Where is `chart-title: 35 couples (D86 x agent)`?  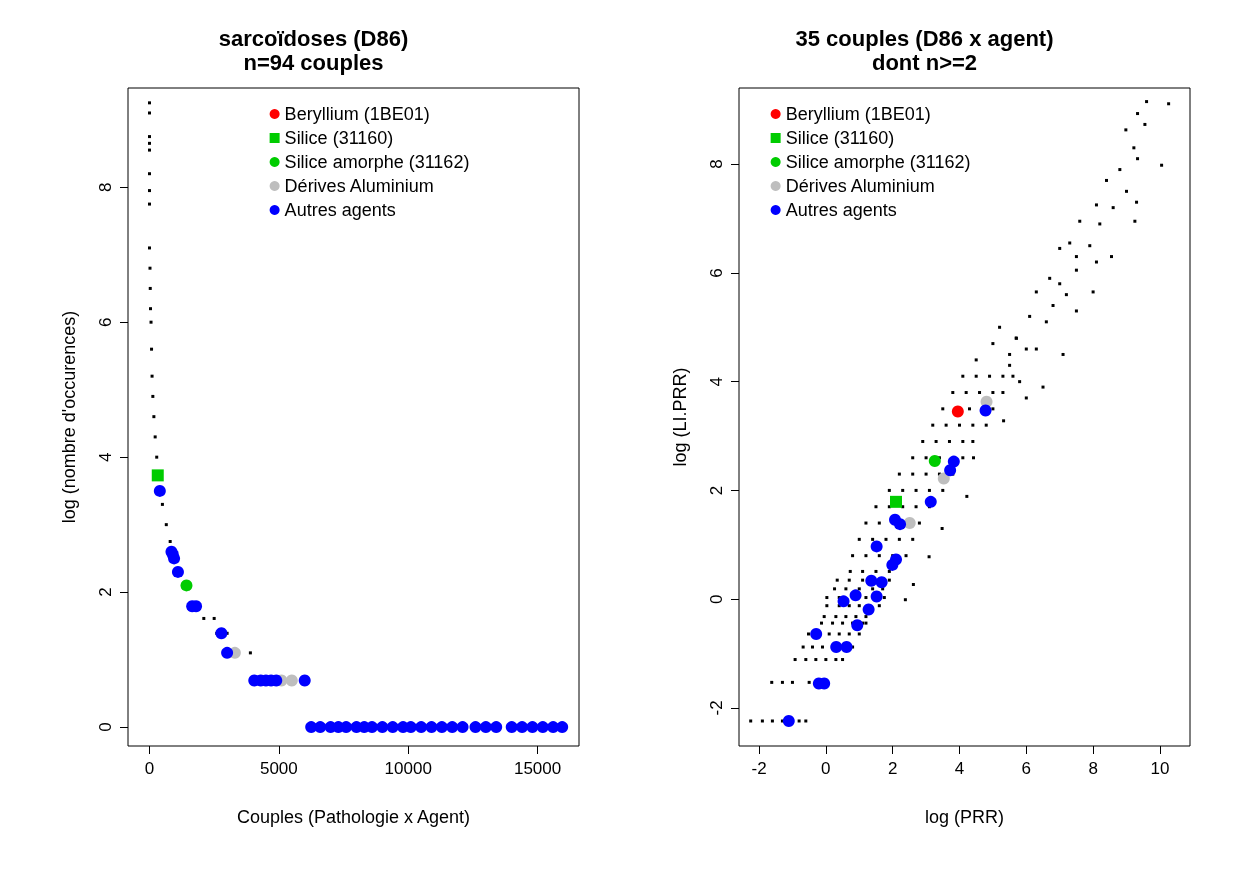 chart-title: 35 couples (D86 x agent) is located at coordinates (924, 38).